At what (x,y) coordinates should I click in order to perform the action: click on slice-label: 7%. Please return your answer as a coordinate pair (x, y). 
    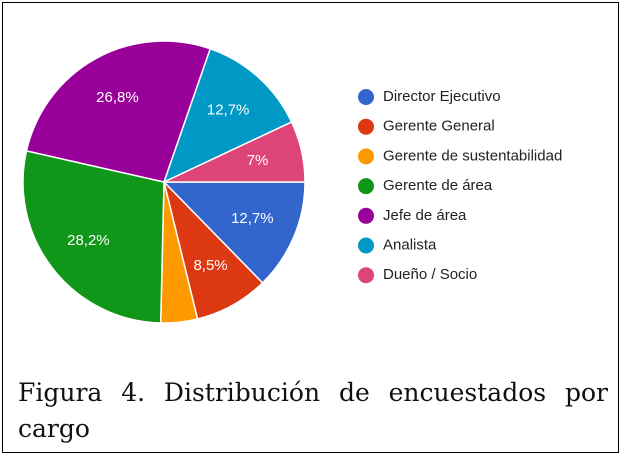
    Looking at the image, I should click on (258, 160).